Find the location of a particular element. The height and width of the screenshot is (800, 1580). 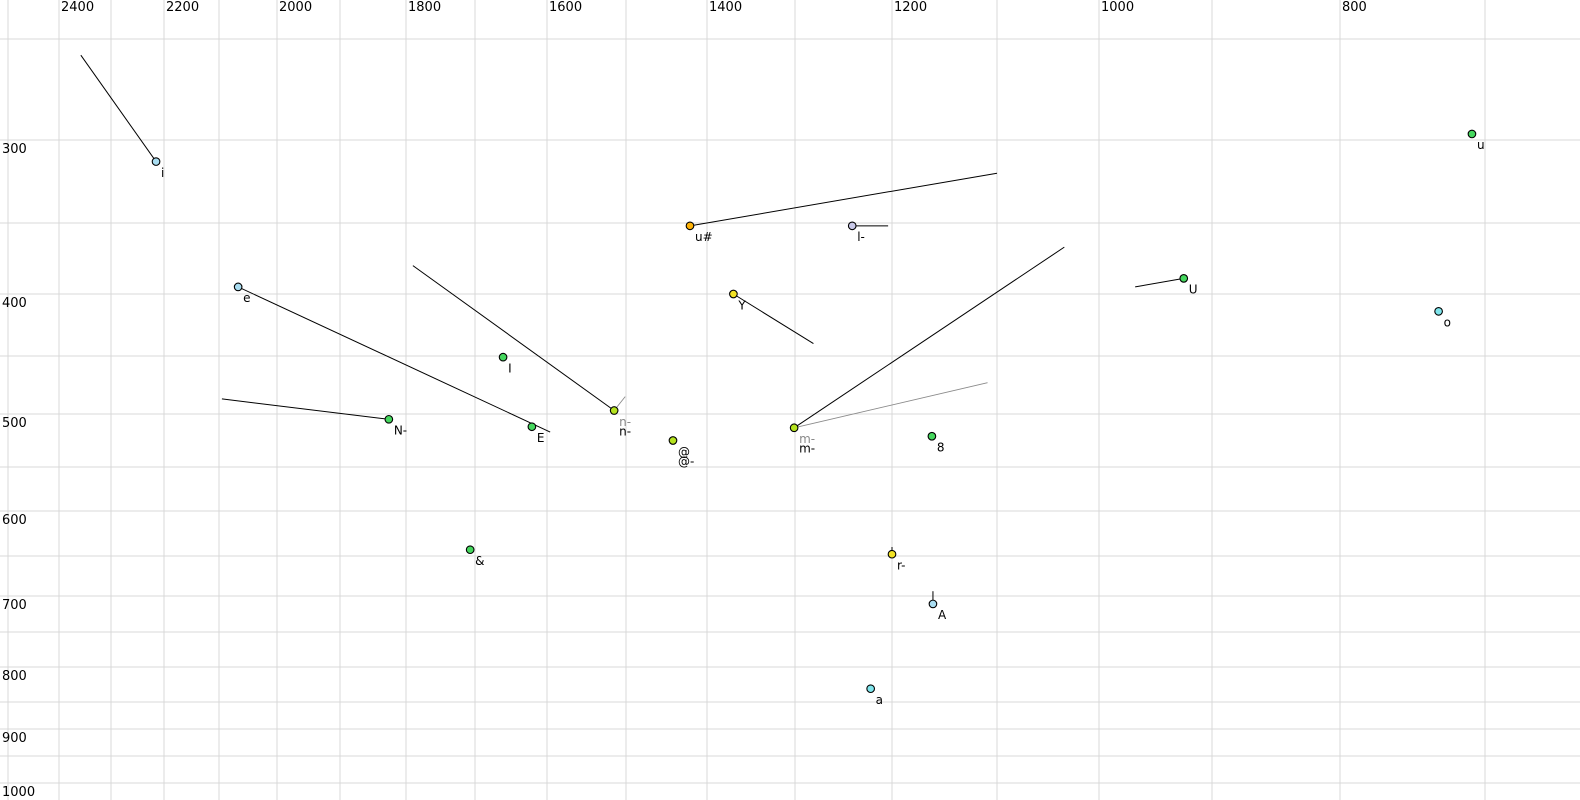

vowel-label-n-: n- is located at coordinates (625, 422).